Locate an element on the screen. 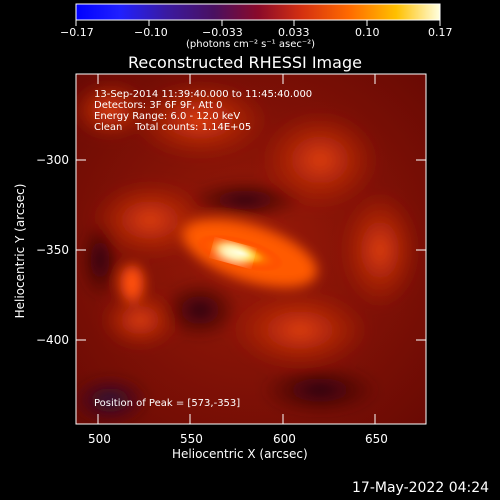 The image size is (500, 500). clean-counts: Clean Total counts: 1.14E+05 is located at coordinates (173, 127).